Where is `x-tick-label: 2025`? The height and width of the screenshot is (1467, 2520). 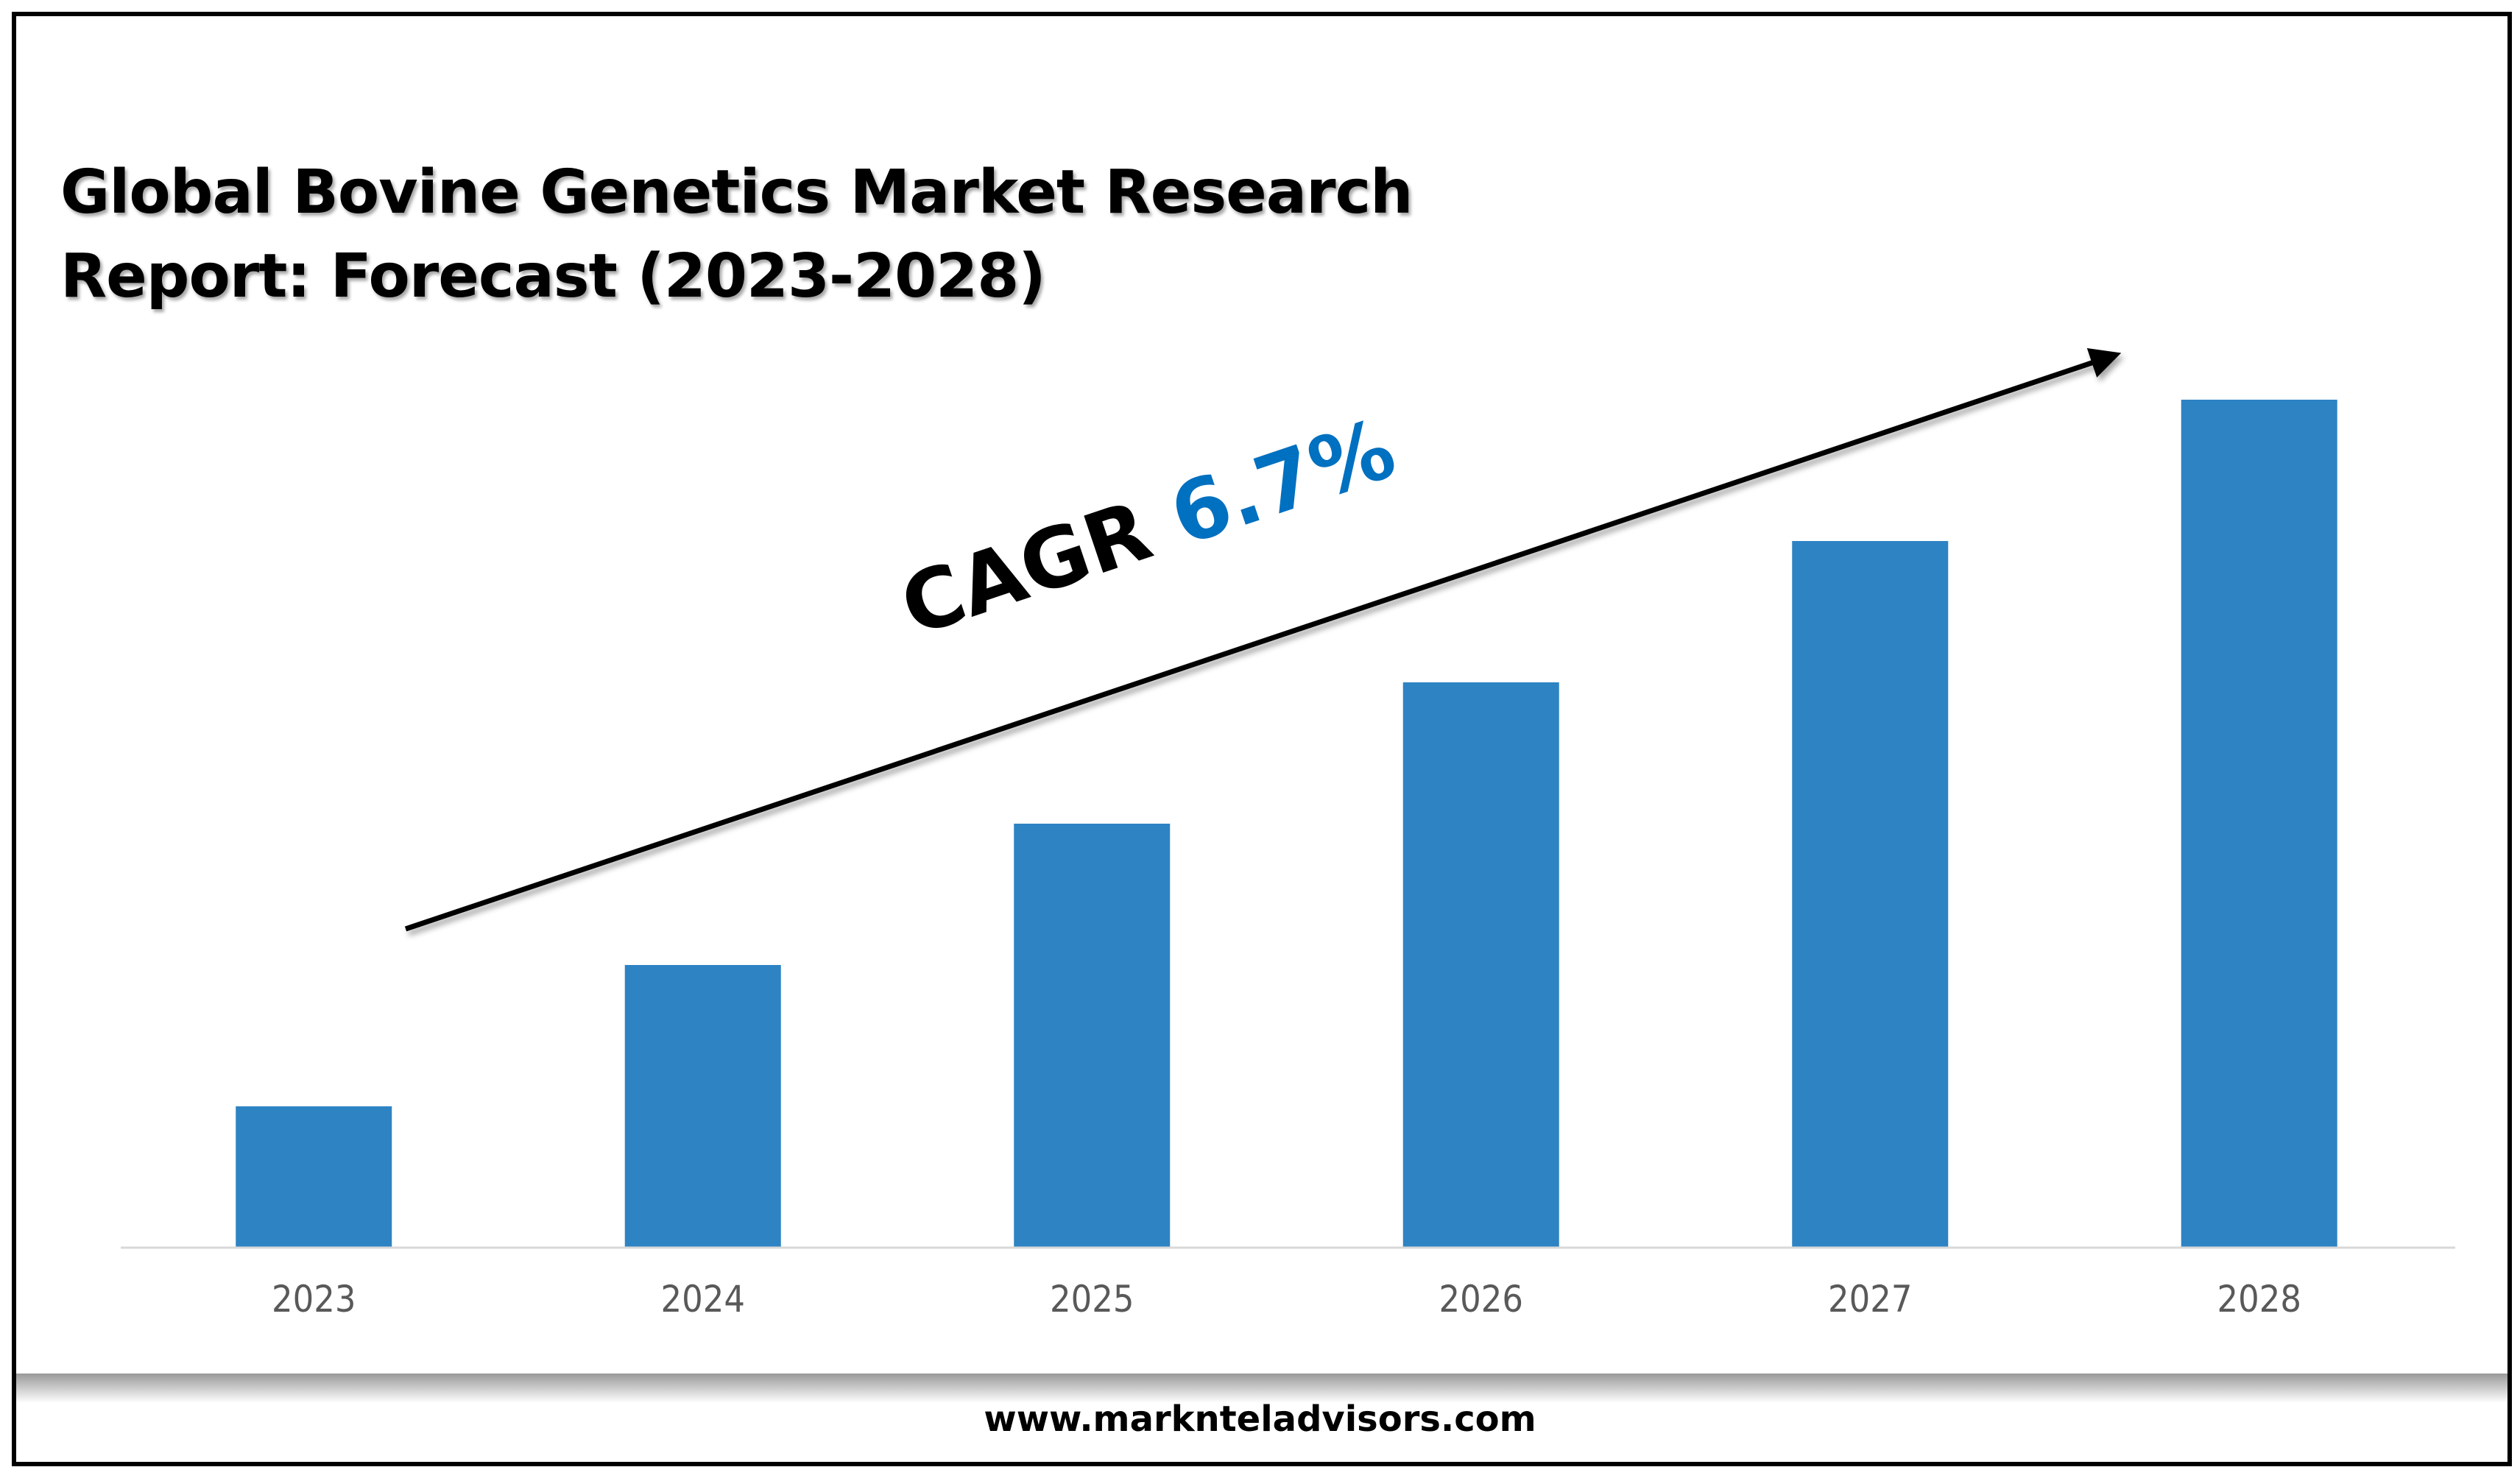 x-tick-label: 2025 is located at coordinates (1092, 1300).